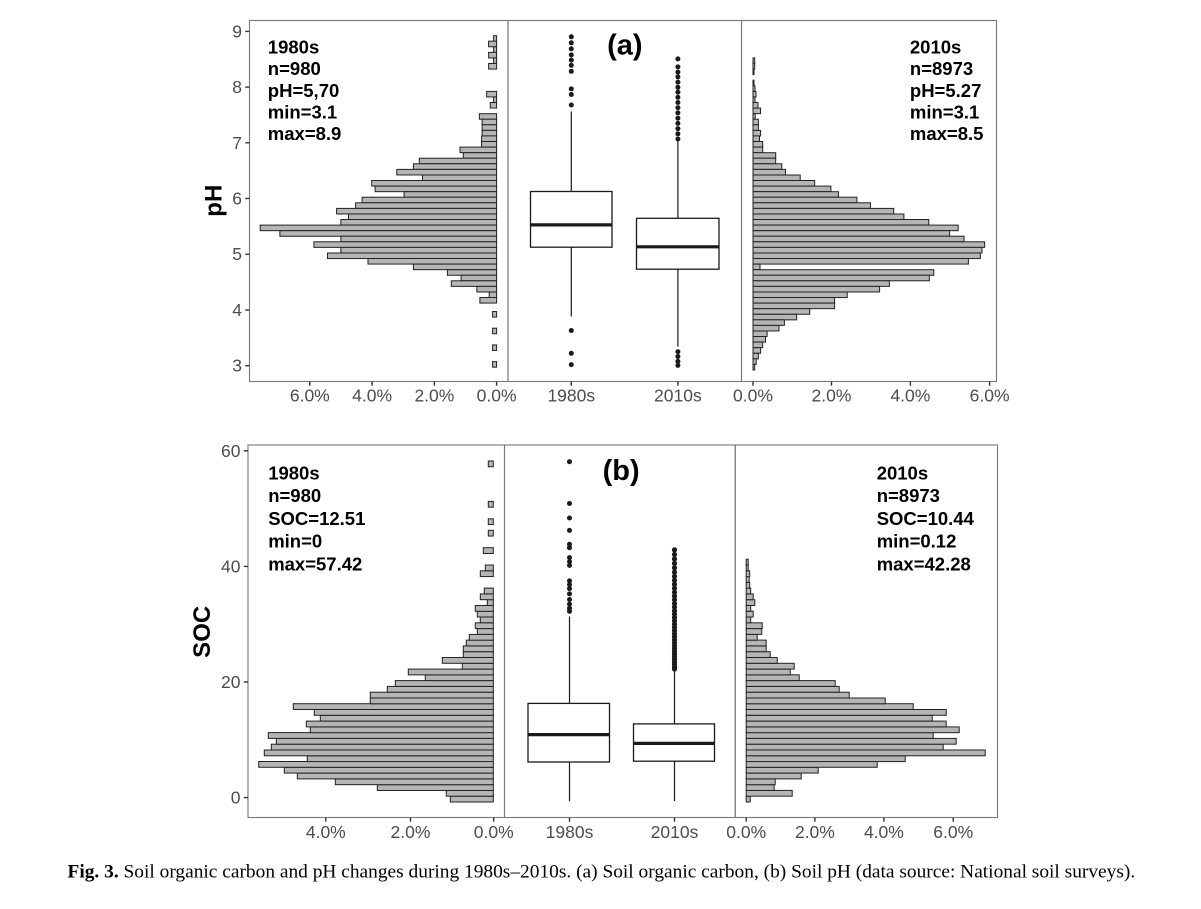 The image size is (1201, 909). I want to click on svg-text: pH, so click(214, 201).